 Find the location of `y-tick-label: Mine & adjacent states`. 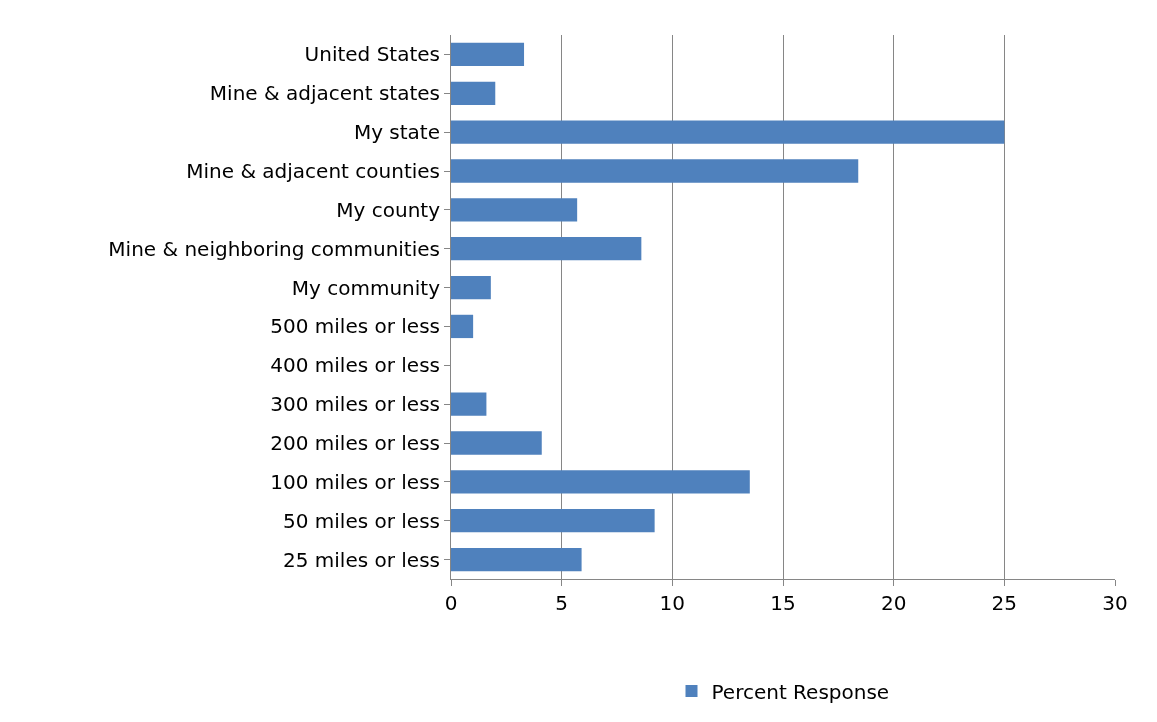

y-tick-label: Mine & adjacent states is located at coordinates (324, 93).